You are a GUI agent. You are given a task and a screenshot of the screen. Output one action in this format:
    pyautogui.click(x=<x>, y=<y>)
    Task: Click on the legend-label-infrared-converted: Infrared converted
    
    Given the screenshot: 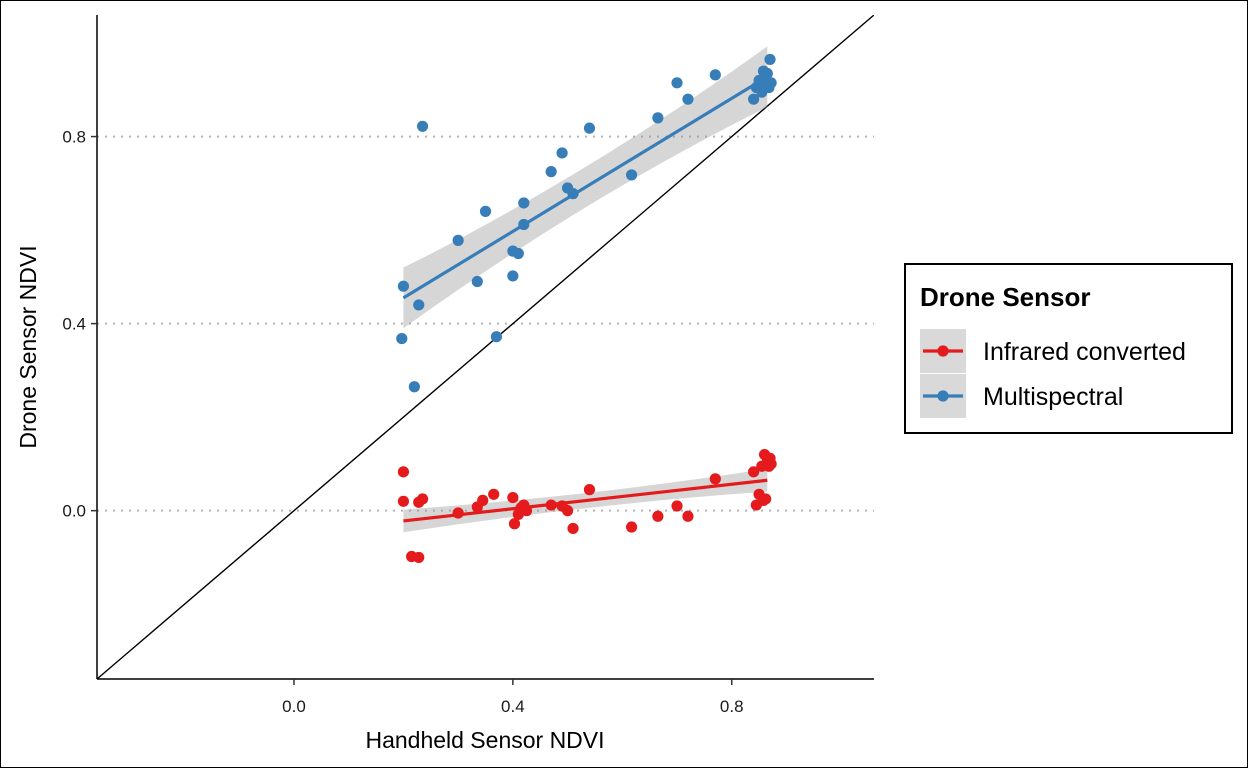 What is the action you would take?
    pyautogui.click(x=1084, y=352)
    